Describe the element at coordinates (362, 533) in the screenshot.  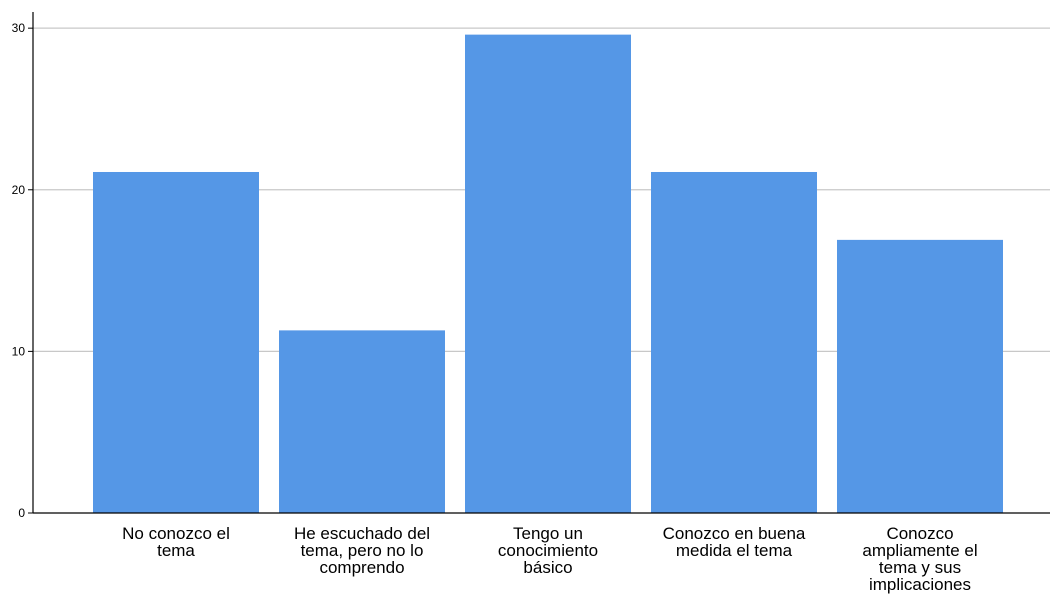
I see `category-label-line: He escuchado del` at that location.